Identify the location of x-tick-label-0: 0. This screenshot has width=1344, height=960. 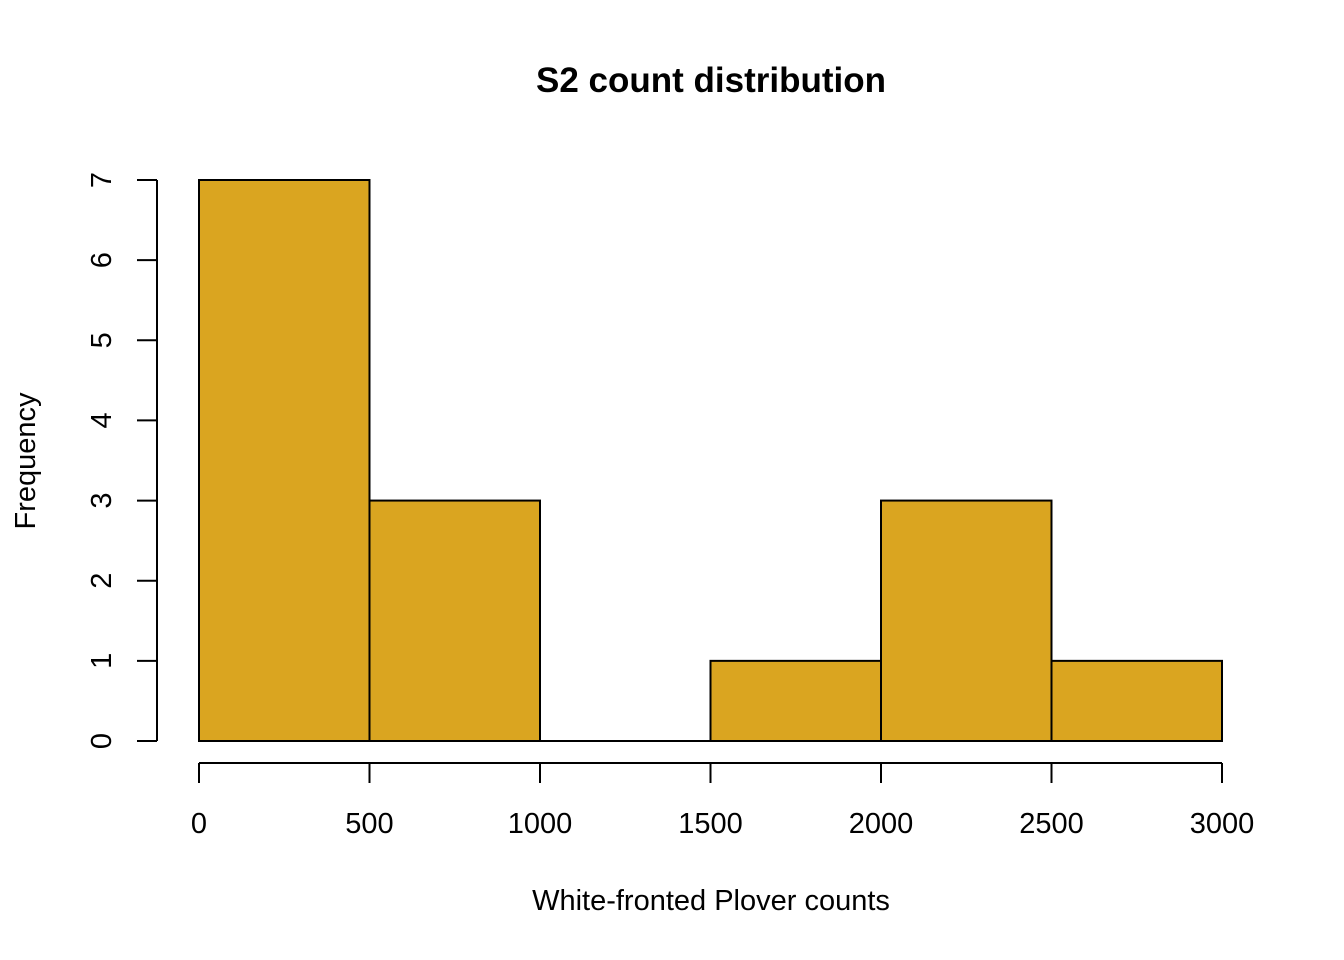
(199, 824).